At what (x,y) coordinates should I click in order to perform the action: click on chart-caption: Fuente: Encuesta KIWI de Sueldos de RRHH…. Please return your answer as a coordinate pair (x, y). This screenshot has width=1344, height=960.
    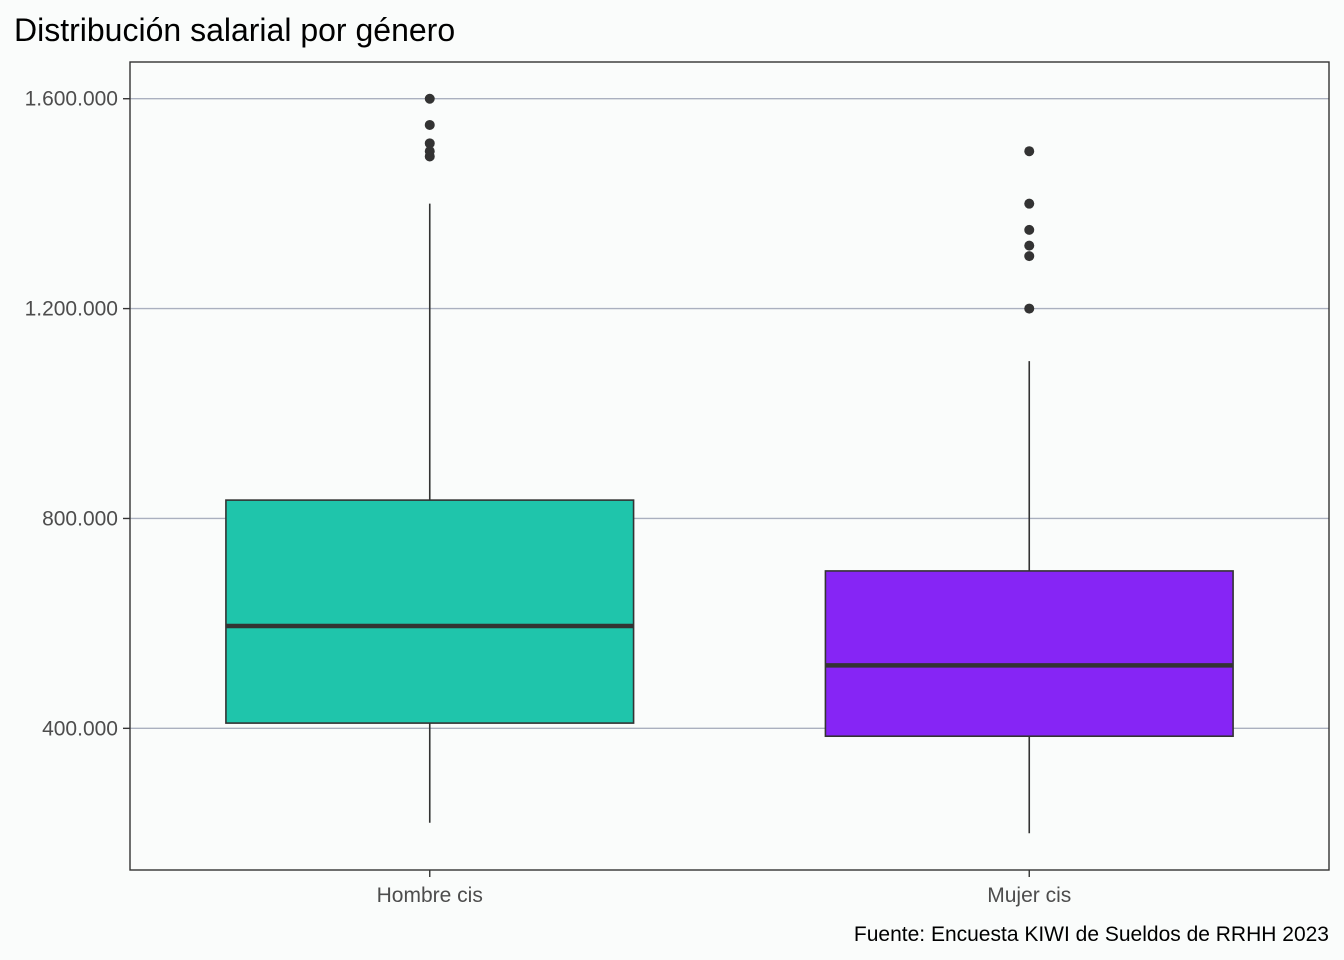
    Looking at the image, I should click on (1091, 934).